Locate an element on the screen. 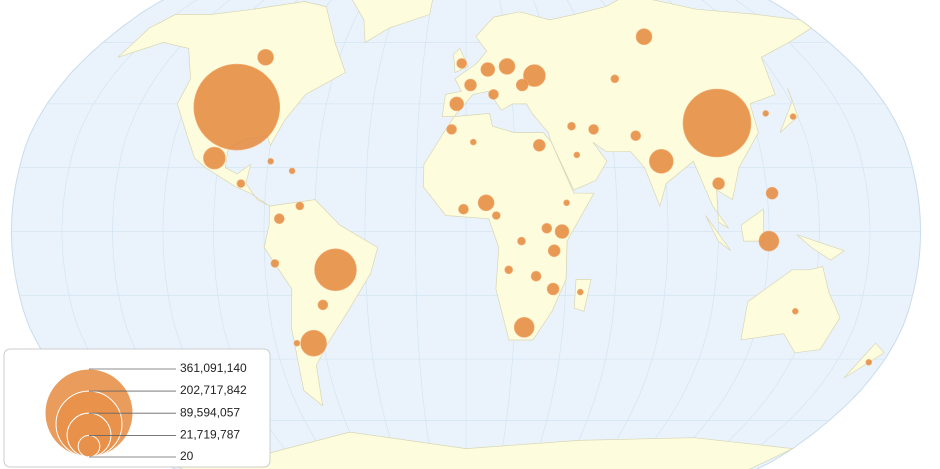  legend-label: 89,594,057 is located at coordinates (210, 412).